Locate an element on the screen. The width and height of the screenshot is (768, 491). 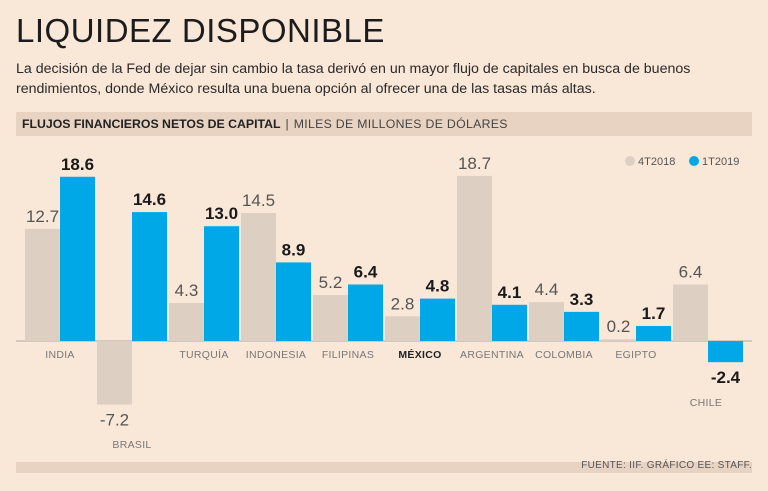
category-label-turquía: TURQUÍA is located at coordinates (203, 354).